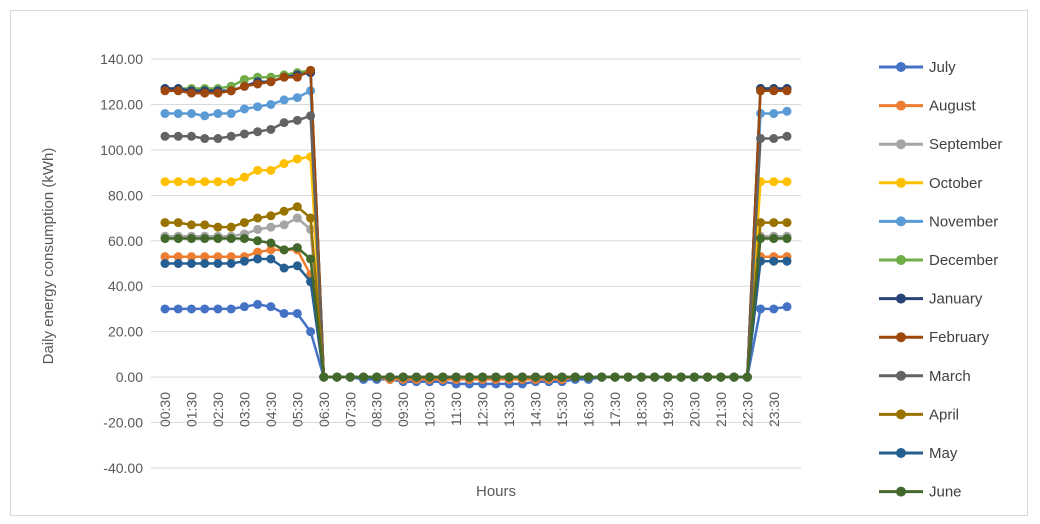 The image size is (1040, 524). What do you see at coordinates (125, 241) in the screenshot?
I see `y-tick-label: 60.00` at bounding box center [125, 241].